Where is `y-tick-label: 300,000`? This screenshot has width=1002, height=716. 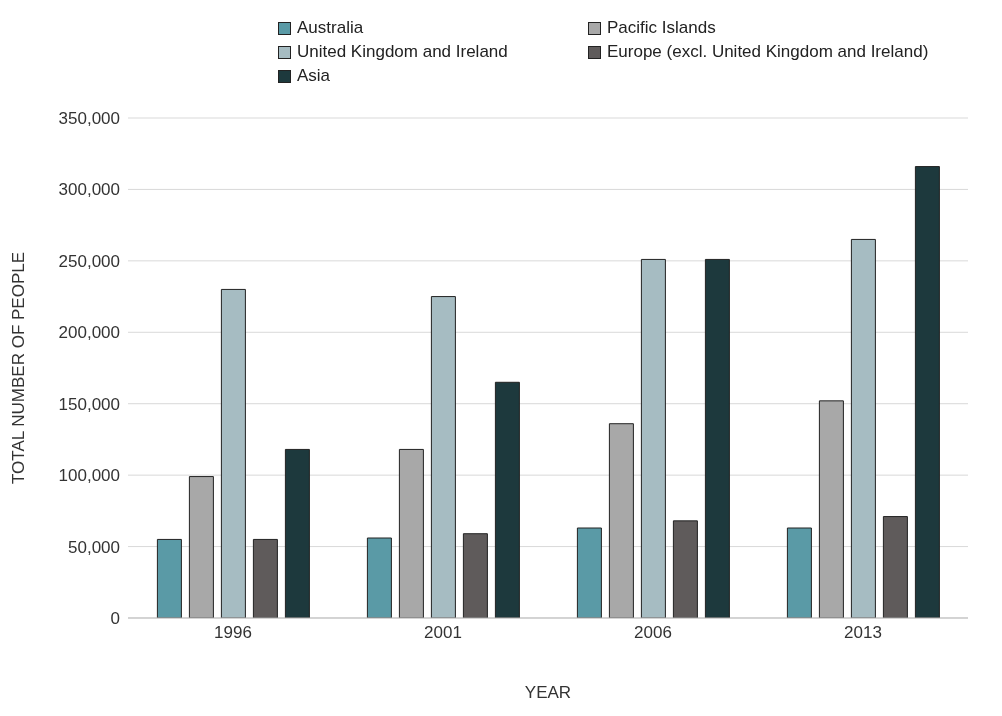
y-tick-label: 300,000 is located at coordinates (89, 190).